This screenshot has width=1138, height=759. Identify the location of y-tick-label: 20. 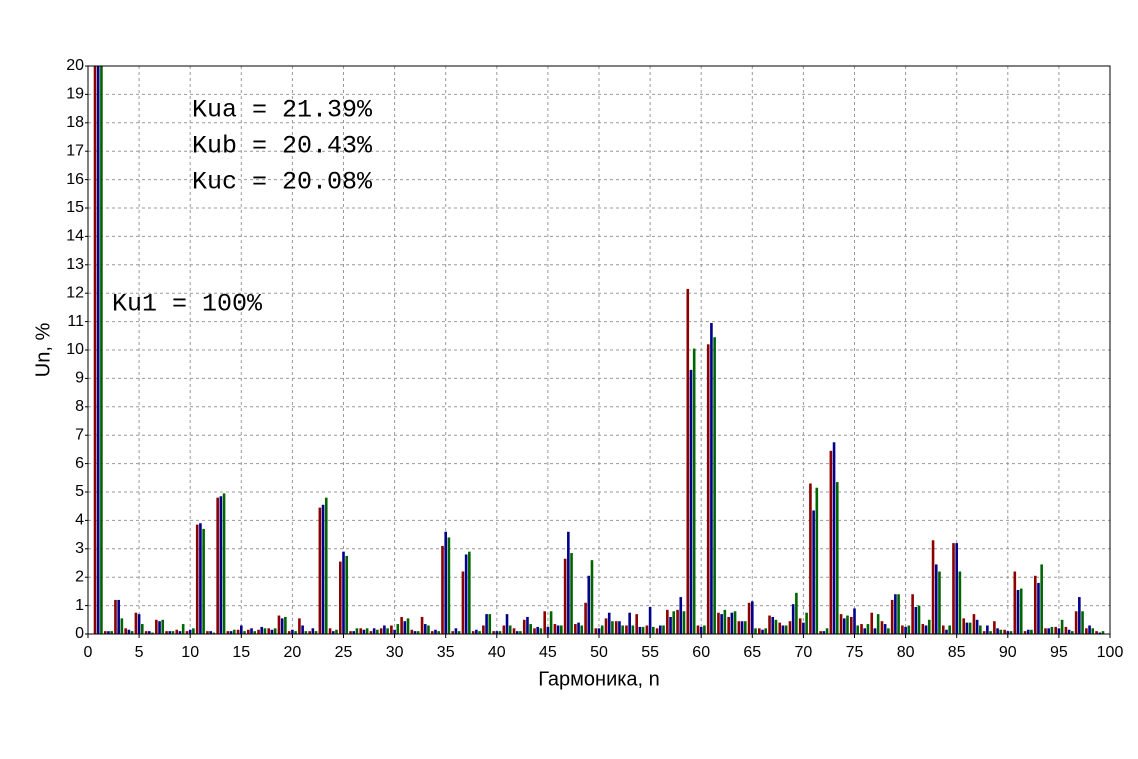
(75, 65).